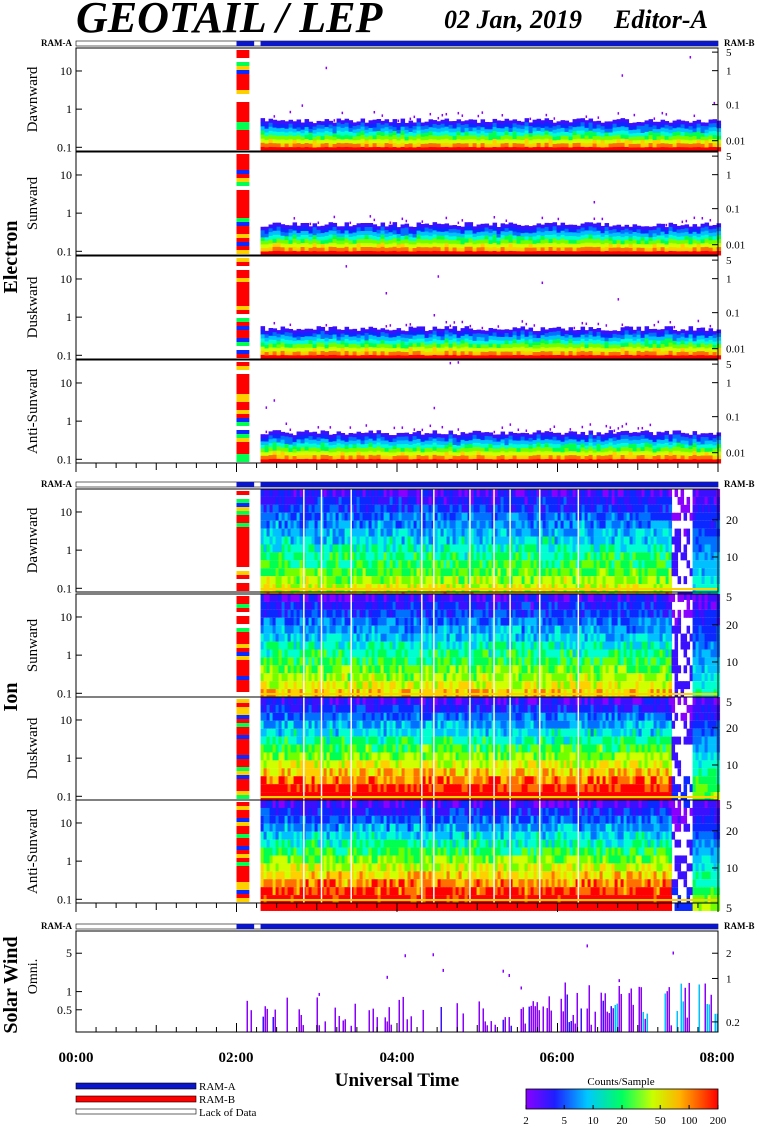 This screenshot has height=1128, width=762. I want to click on x-tick-label-0600: 06:00, so click(557, 1058).